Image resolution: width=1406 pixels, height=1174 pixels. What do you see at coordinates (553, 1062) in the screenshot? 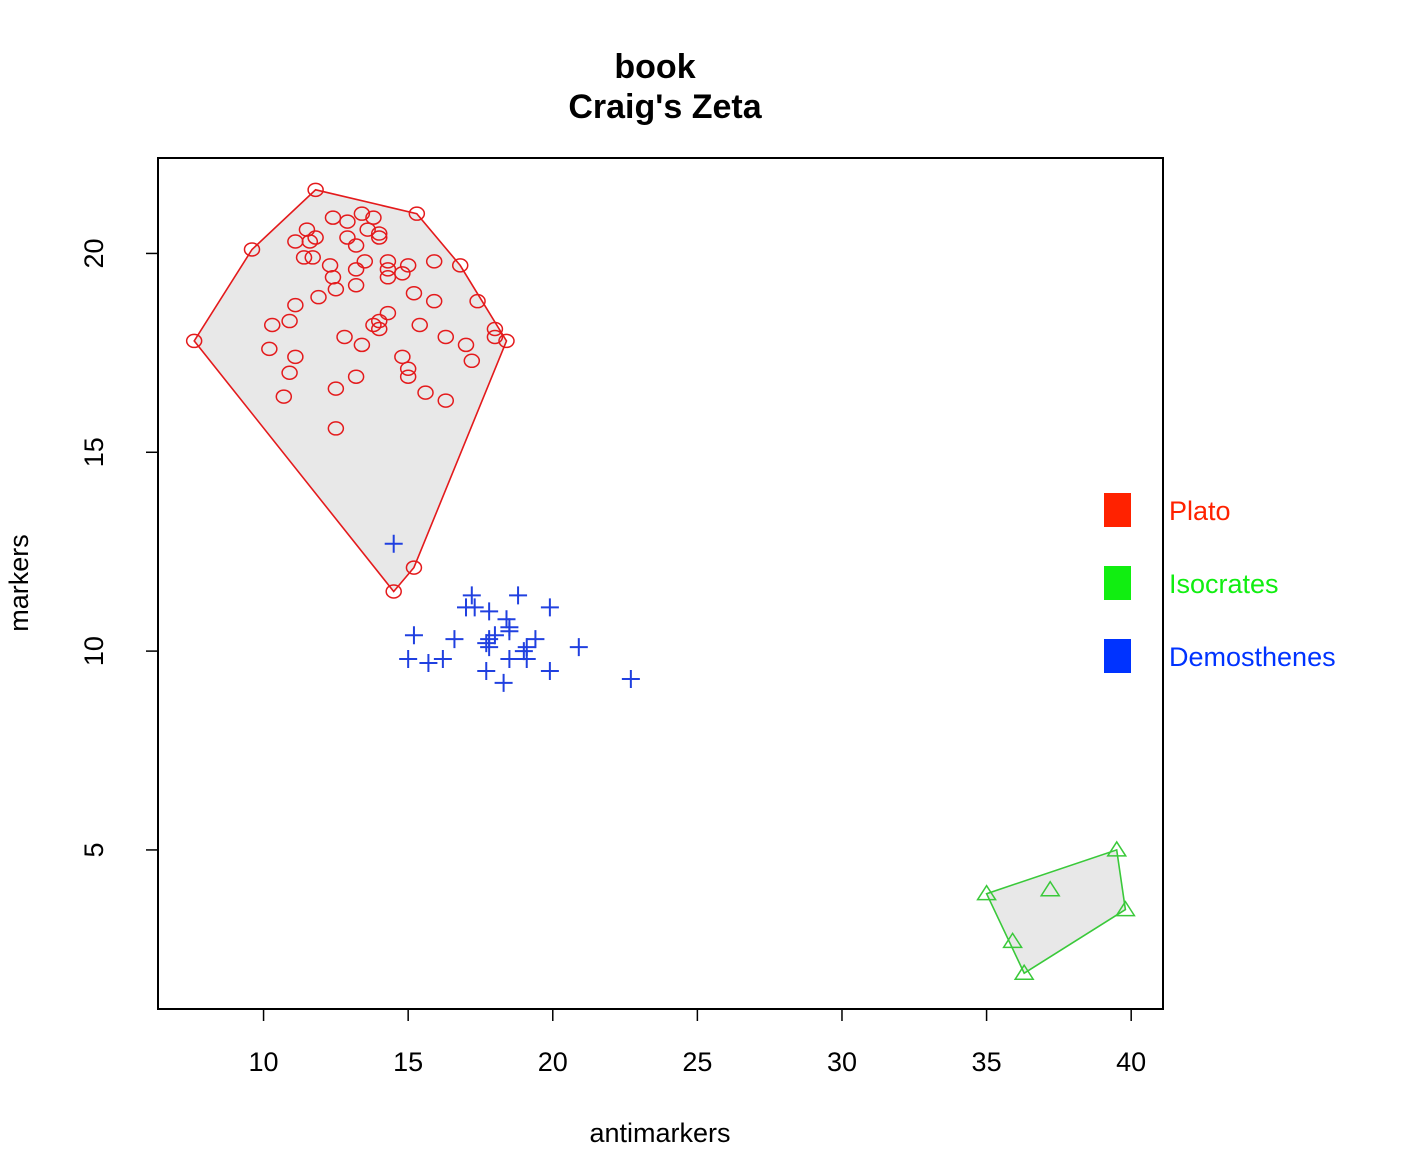
I see `x-tick-label: 20` at bounding box center [553, 1062].